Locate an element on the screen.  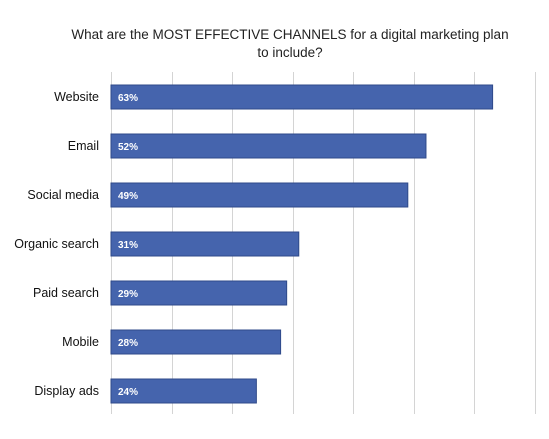
bar-website is located at coordinates (302, 97).